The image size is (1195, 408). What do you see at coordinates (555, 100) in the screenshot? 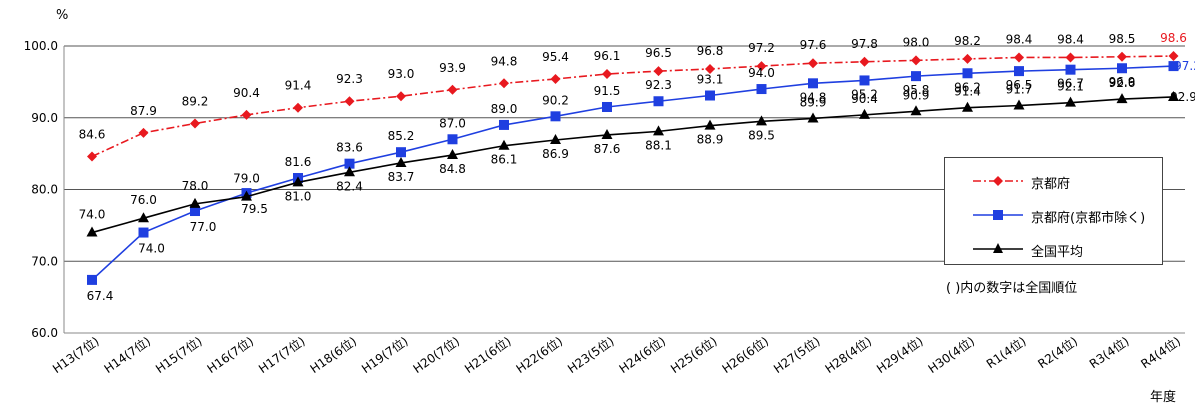
I see `data-label: 90.2` at bounding box center [555, 100].